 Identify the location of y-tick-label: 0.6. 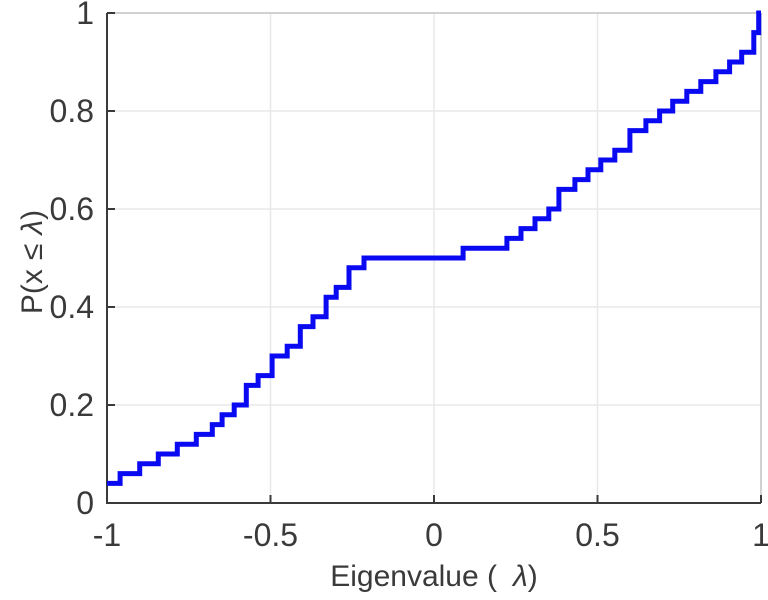
(72, 209).